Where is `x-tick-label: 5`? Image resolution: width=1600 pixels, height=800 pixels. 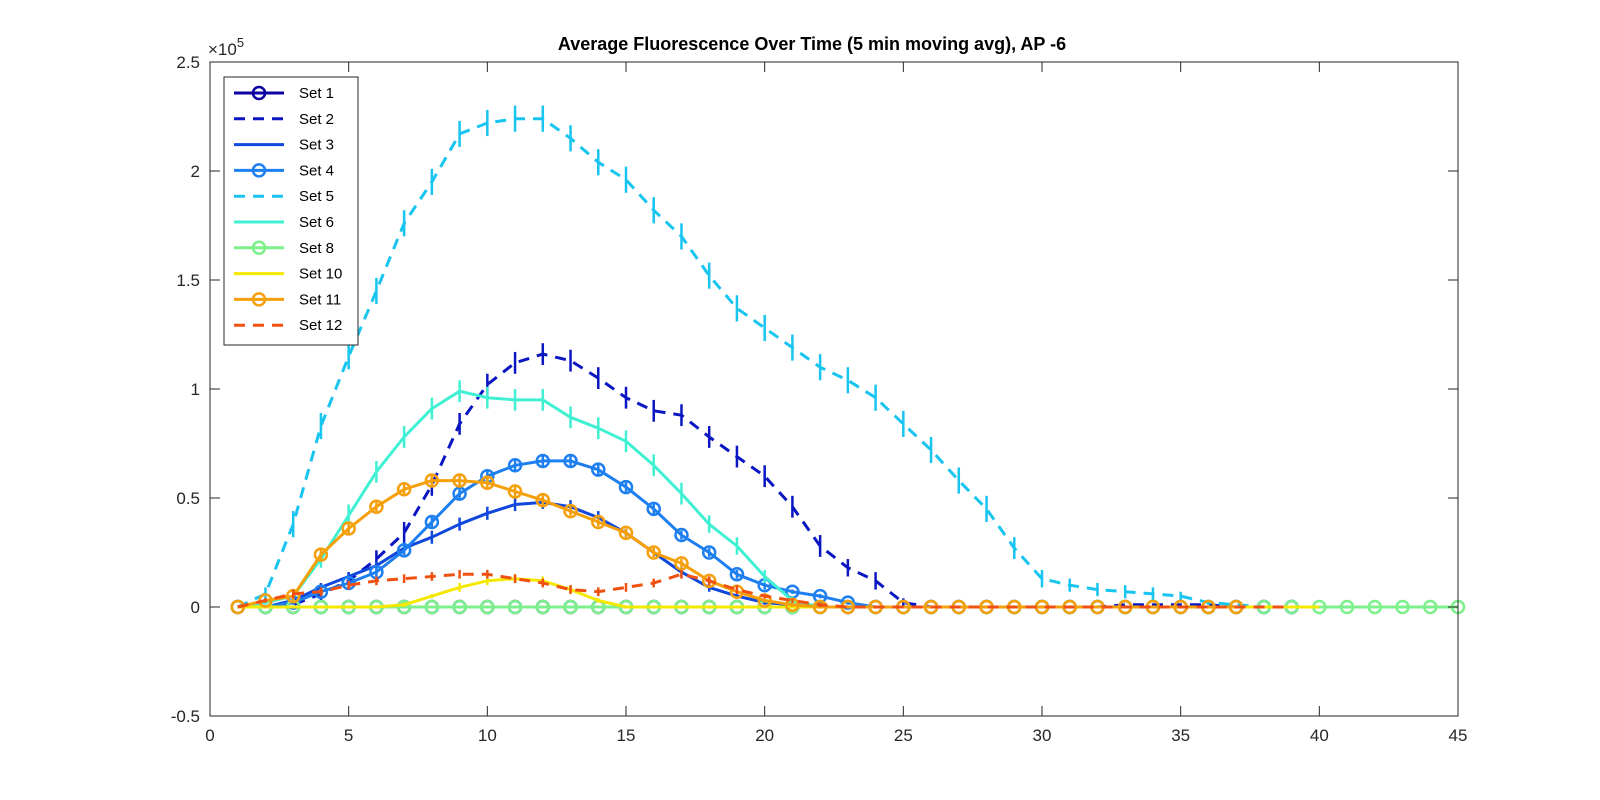 x-tick-label: 5 is located at coordinates (348, 735).